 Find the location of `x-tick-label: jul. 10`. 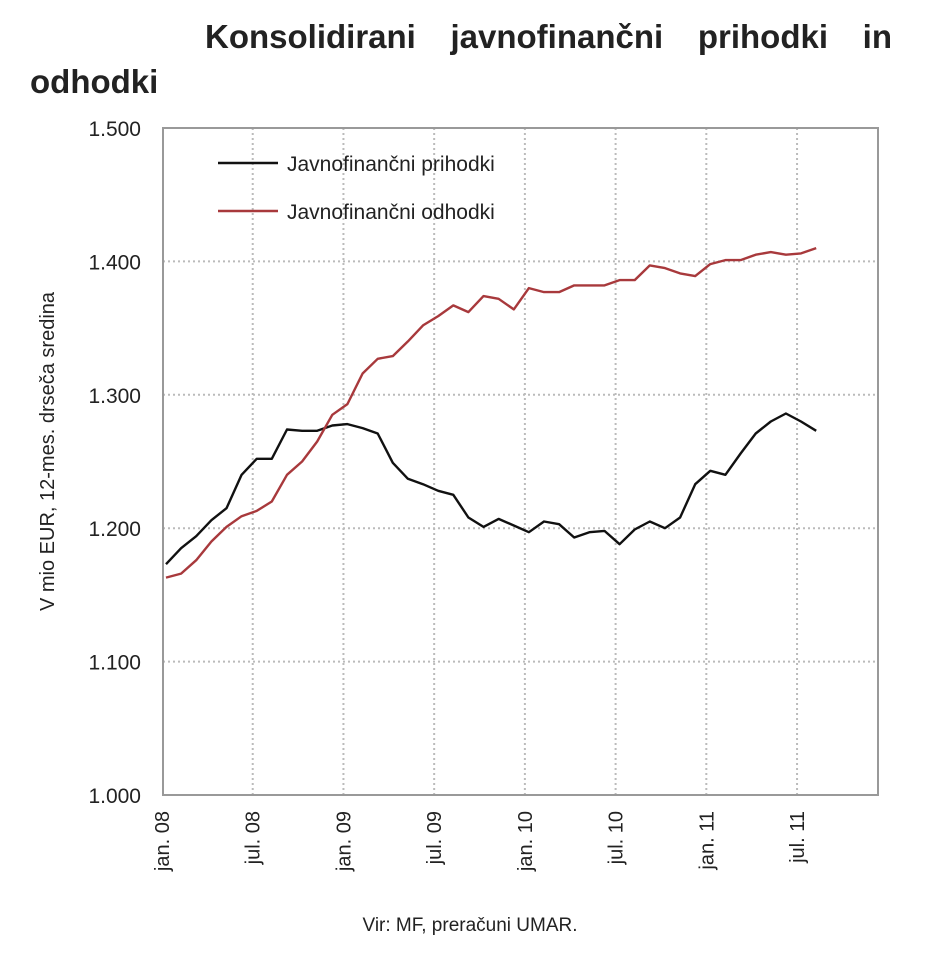

x-tick-label: jul. 10 is located at coordinates (617, 838).